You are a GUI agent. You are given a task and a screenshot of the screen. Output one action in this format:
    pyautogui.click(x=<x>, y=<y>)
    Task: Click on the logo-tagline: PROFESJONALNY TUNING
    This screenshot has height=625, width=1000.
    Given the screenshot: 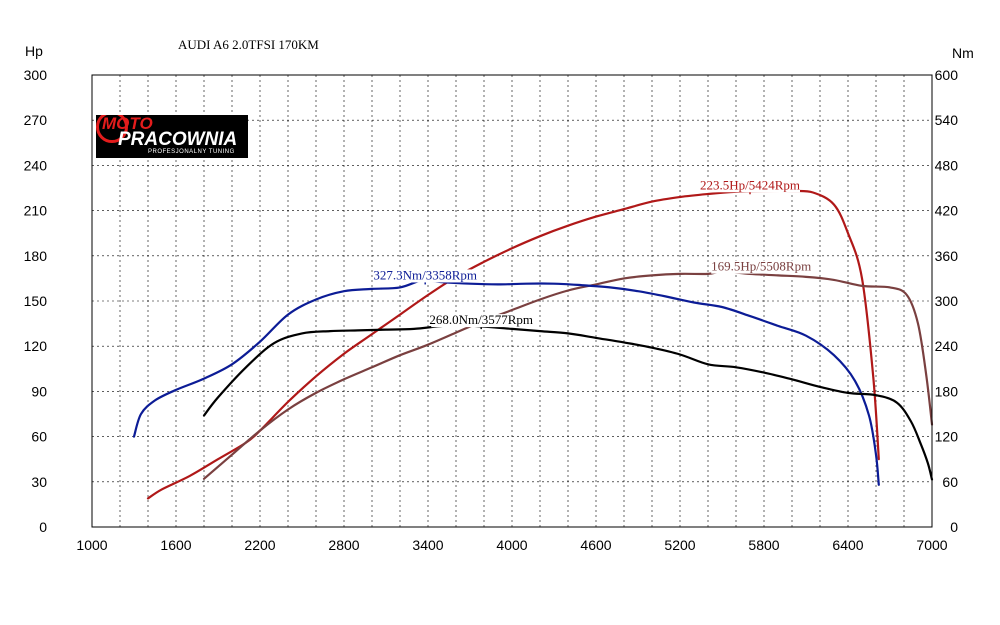 What is the action you would take?
    pyautogui.click(x=191, y=152)
    